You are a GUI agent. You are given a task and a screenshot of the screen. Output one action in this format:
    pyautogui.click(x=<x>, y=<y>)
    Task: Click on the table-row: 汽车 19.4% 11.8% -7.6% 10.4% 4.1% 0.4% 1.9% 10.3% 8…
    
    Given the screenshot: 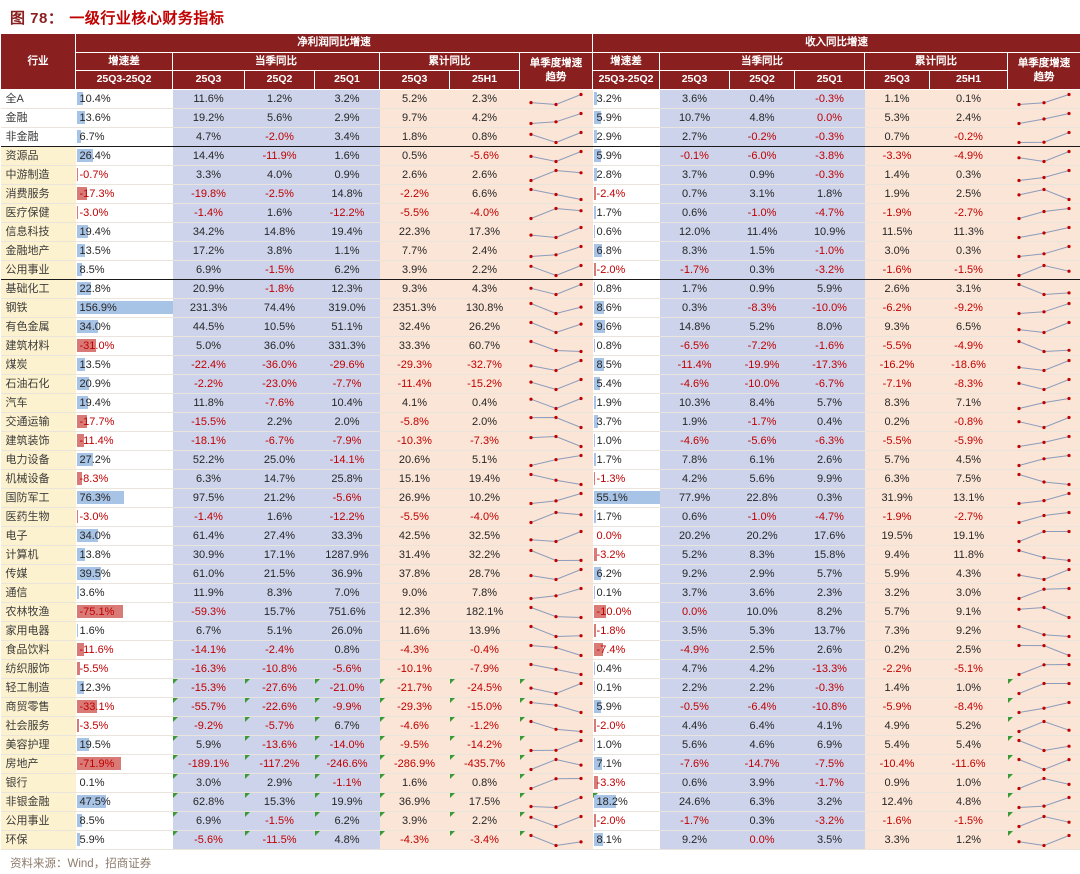 What is the action you would take?
    pyautogui.click(x=540, y=403)
    